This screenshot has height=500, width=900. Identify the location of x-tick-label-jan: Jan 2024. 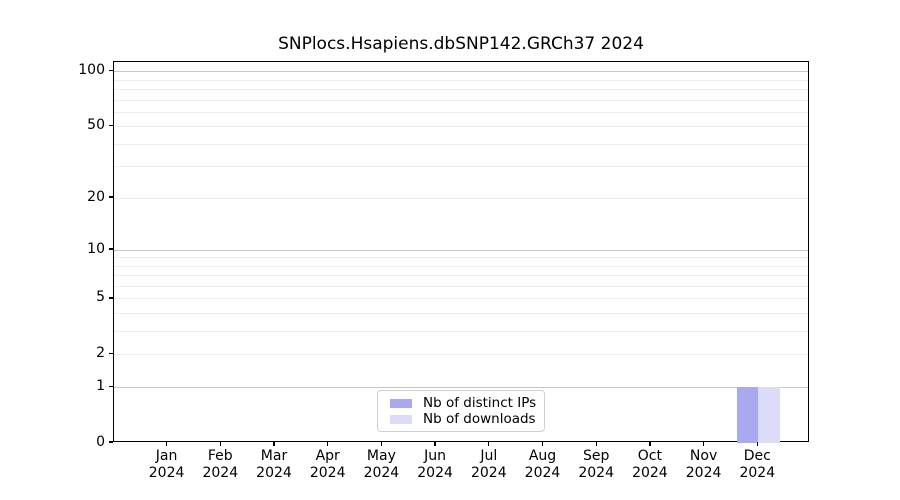
(166, 464).